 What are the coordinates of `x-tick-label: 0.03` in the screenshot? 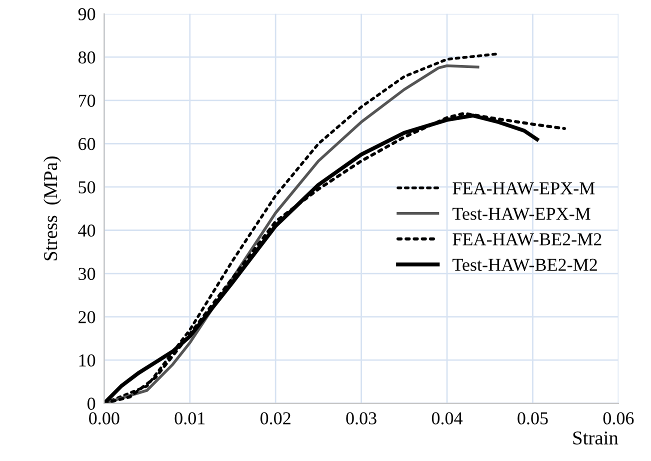 It's located at (361, 418).